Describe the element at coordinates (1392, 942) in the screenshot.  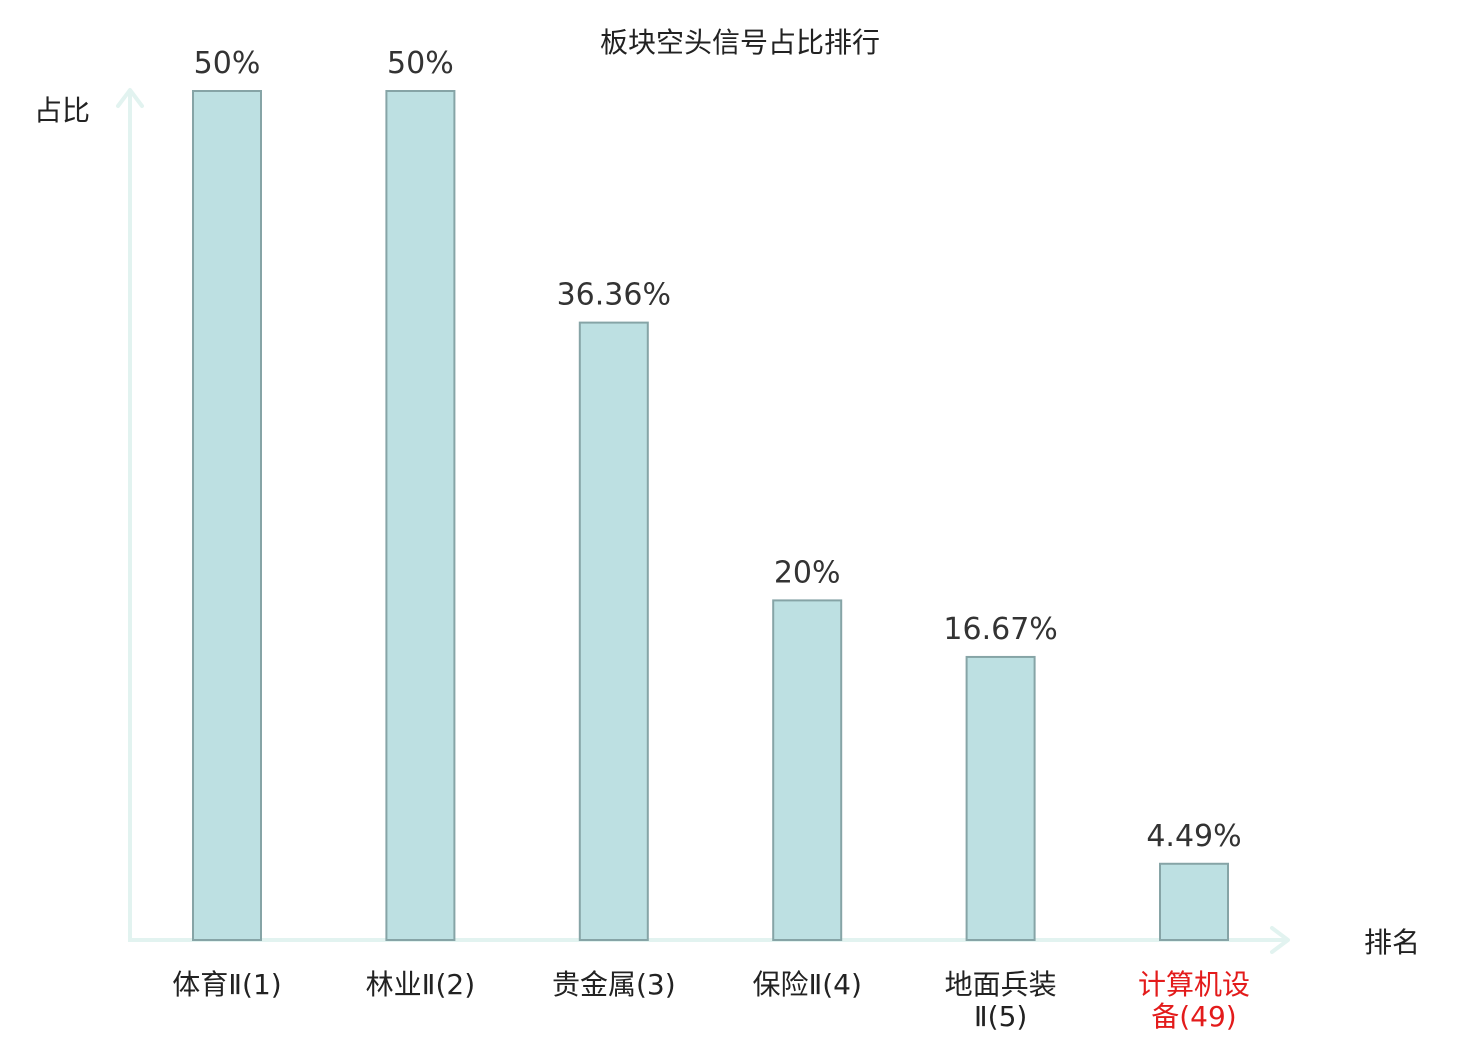
I see `x-axis-label: 排名` at that location.